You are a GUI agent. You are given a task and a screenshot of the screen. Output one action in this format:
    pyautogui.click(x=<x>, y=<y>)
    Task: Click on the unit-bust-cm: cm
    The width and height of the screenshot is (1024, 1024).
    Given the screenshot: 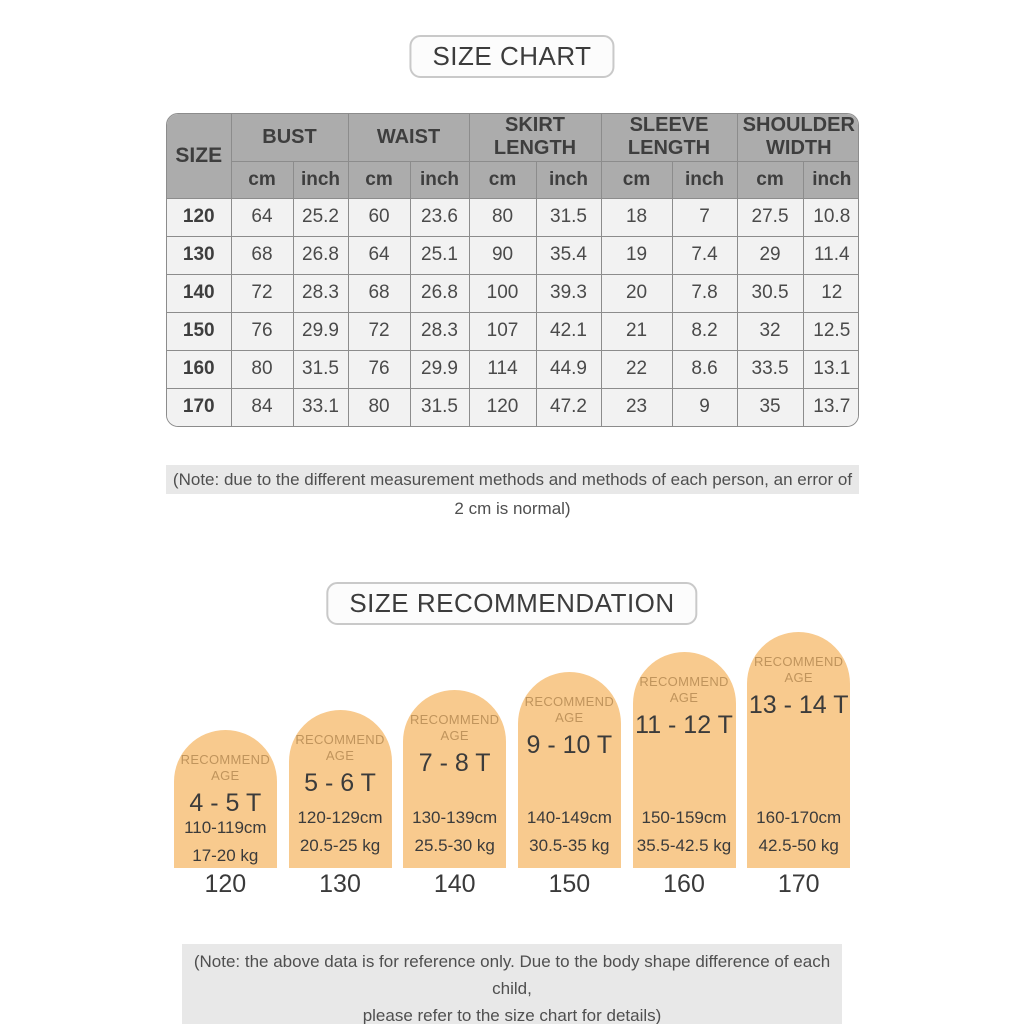 What is the action you would take?
    pyautogui.click(x=262, y=179)
    